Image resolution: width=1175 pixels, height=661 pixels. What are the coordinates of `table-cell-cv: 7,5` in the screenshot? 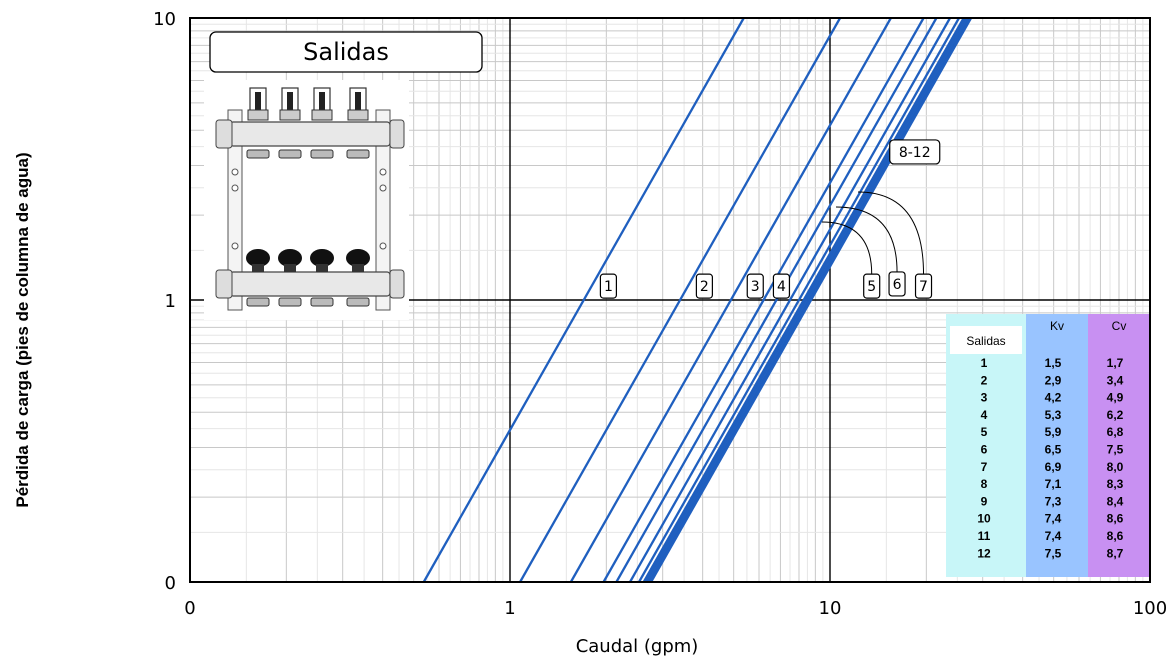 It's located at (1115, 450).